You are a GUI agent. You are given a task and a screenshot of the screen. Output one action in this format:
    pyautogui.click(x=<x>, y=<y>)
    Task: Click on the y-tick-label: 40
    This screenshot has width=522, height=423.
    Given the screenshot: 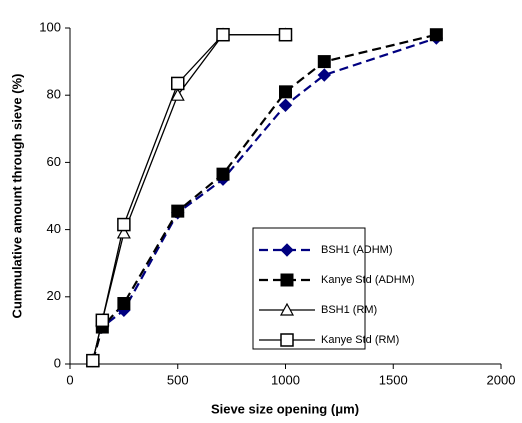 What is the action you would take?
    pyautogui.click(x=54, y=228)
    